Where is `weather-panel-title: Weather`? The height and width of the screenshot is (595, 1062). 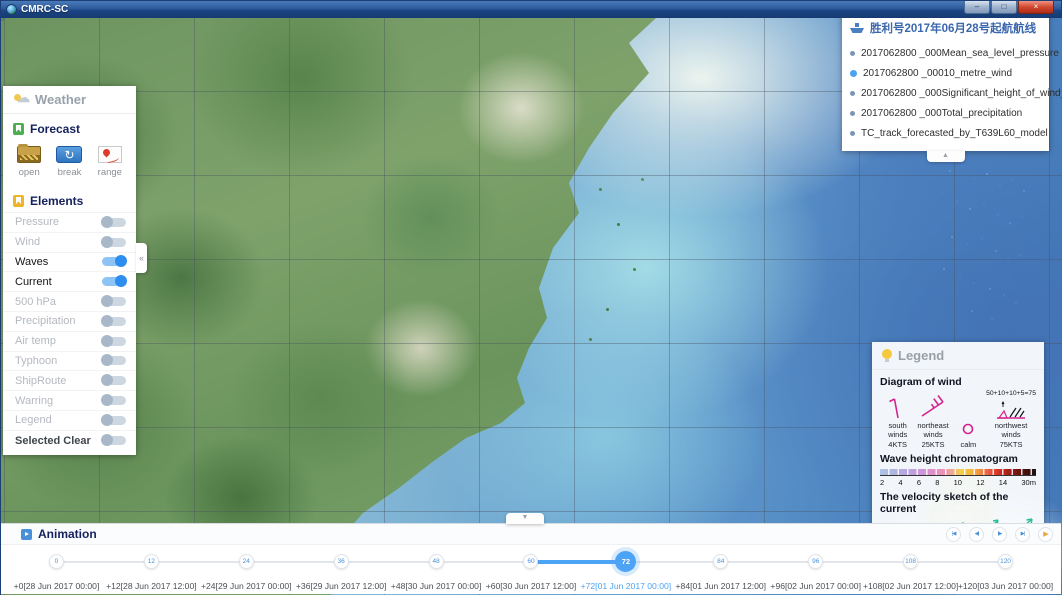
weather-panel-title: Weather is located at coordinates (61, 99).